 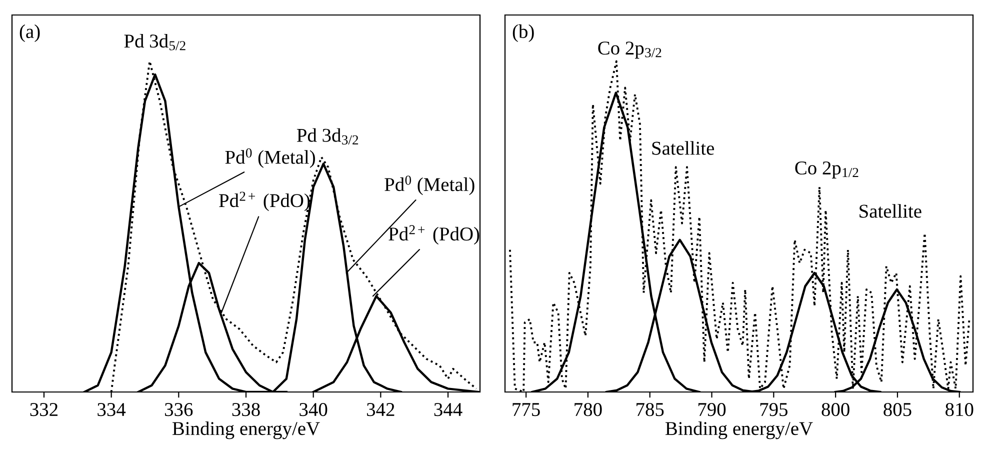 What do you see at coordinates (179, 409) in the screenshot?
I see `x-tick-label: 336` at bounding box center [179, 409].